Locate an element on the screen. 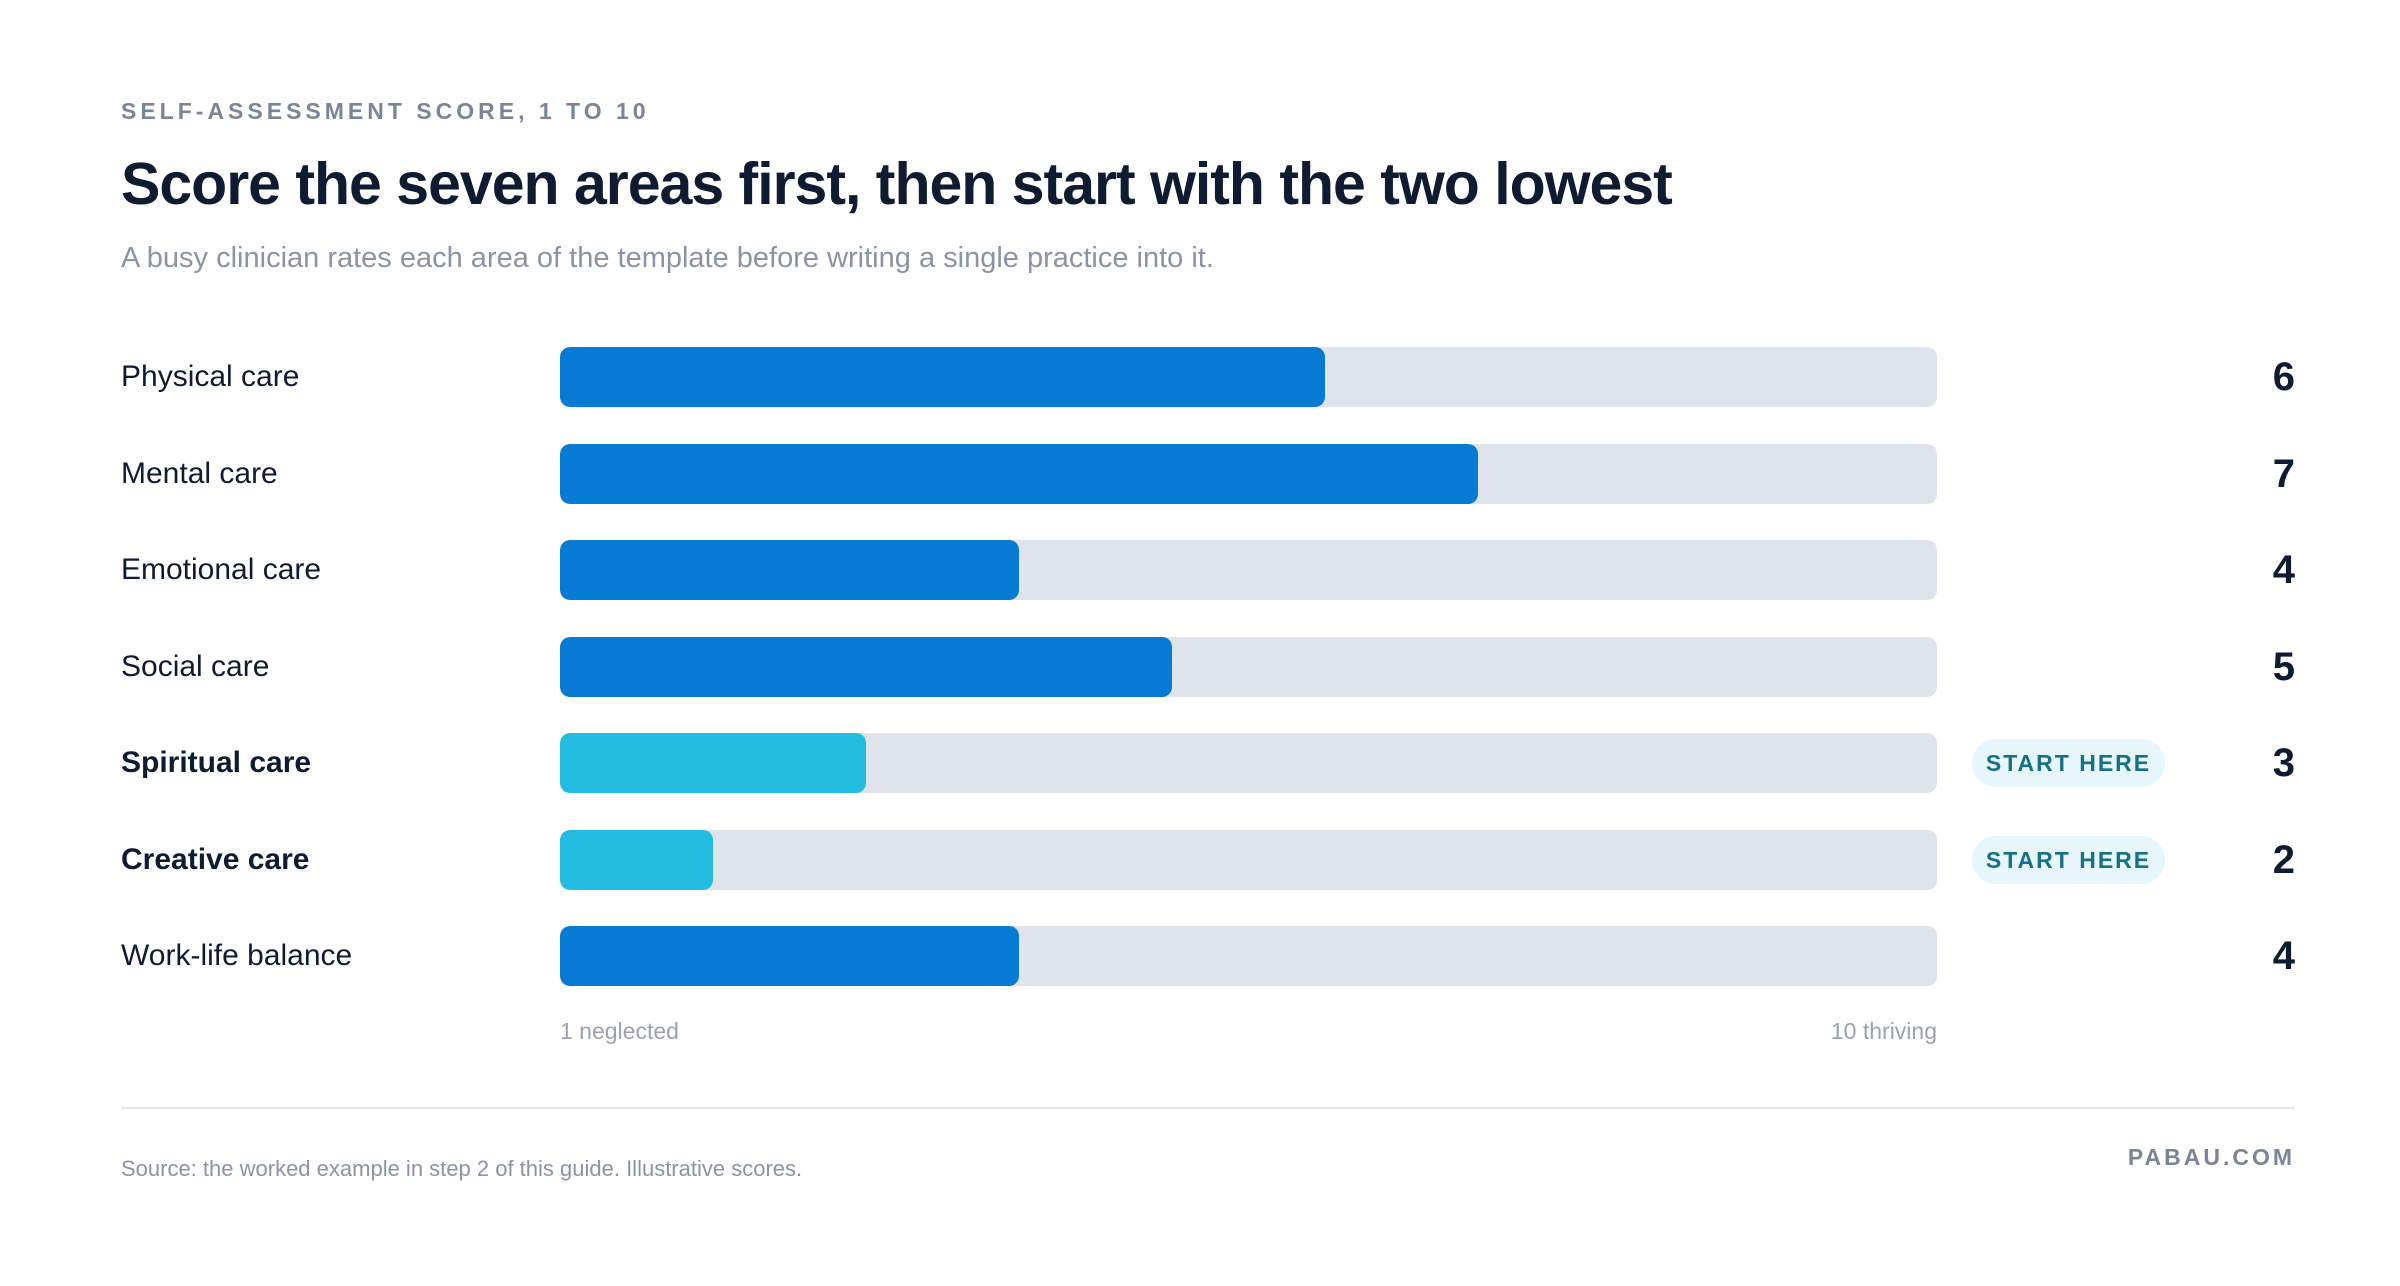  bar-row: Emotional care 4 is located at coordinates (1200, 570).